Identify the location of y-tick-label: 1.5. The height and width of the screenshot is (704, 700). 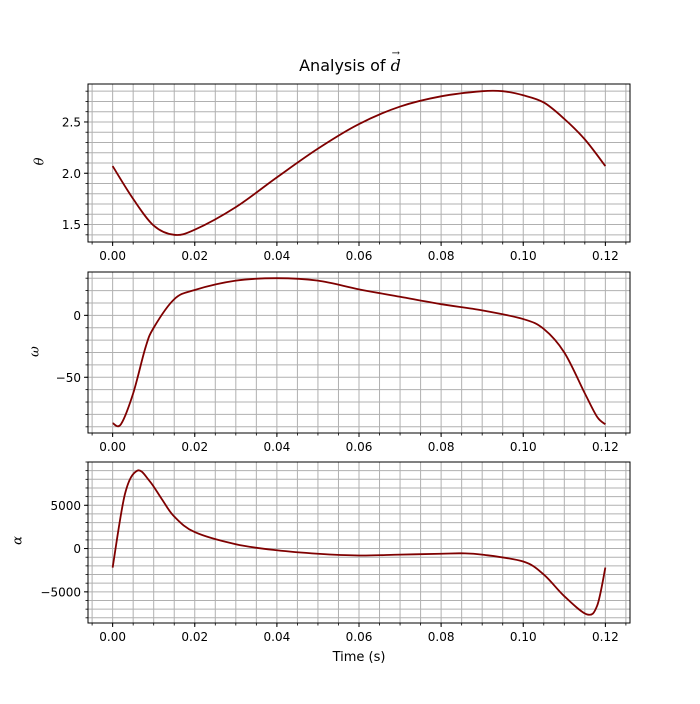
(71, 225).